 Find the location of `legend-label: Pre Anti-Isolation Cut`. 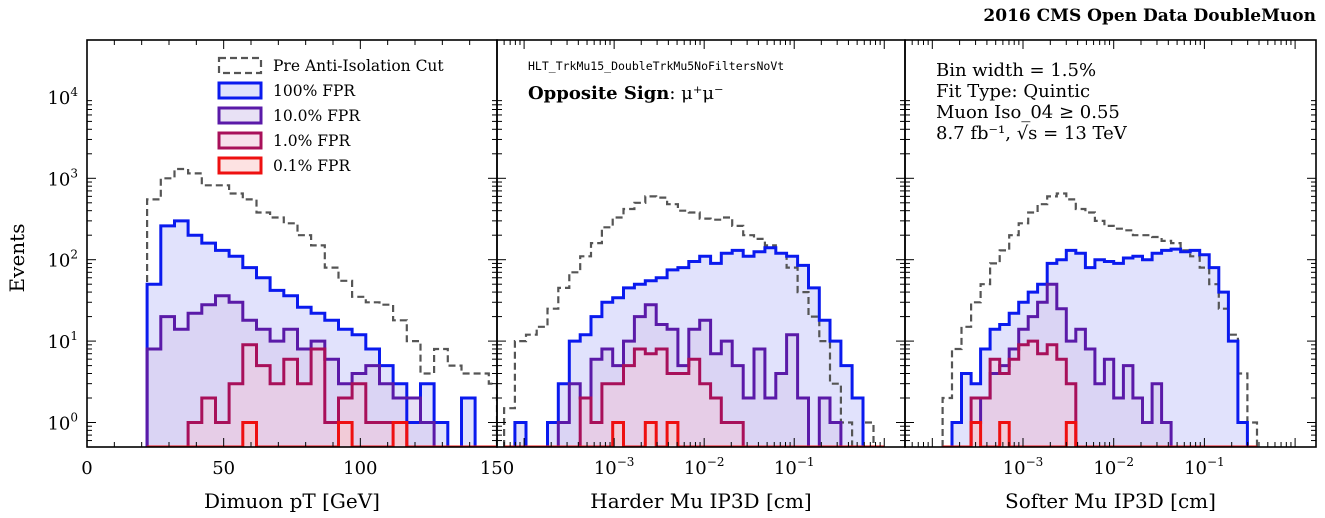

legend-label: Pre Anti-Isolation Cut is located at coordinates (358, 66).